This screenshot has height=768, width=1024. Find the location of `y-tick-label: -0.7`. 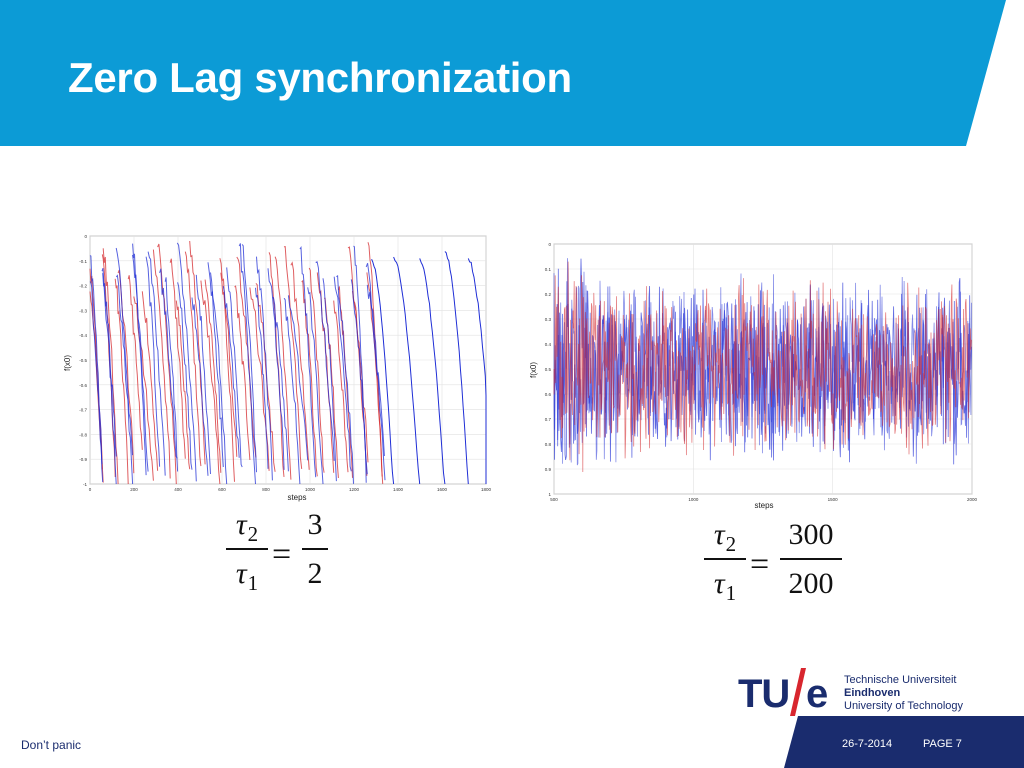

y-tick-label: -0.7 is located at coordinates (83, 410).